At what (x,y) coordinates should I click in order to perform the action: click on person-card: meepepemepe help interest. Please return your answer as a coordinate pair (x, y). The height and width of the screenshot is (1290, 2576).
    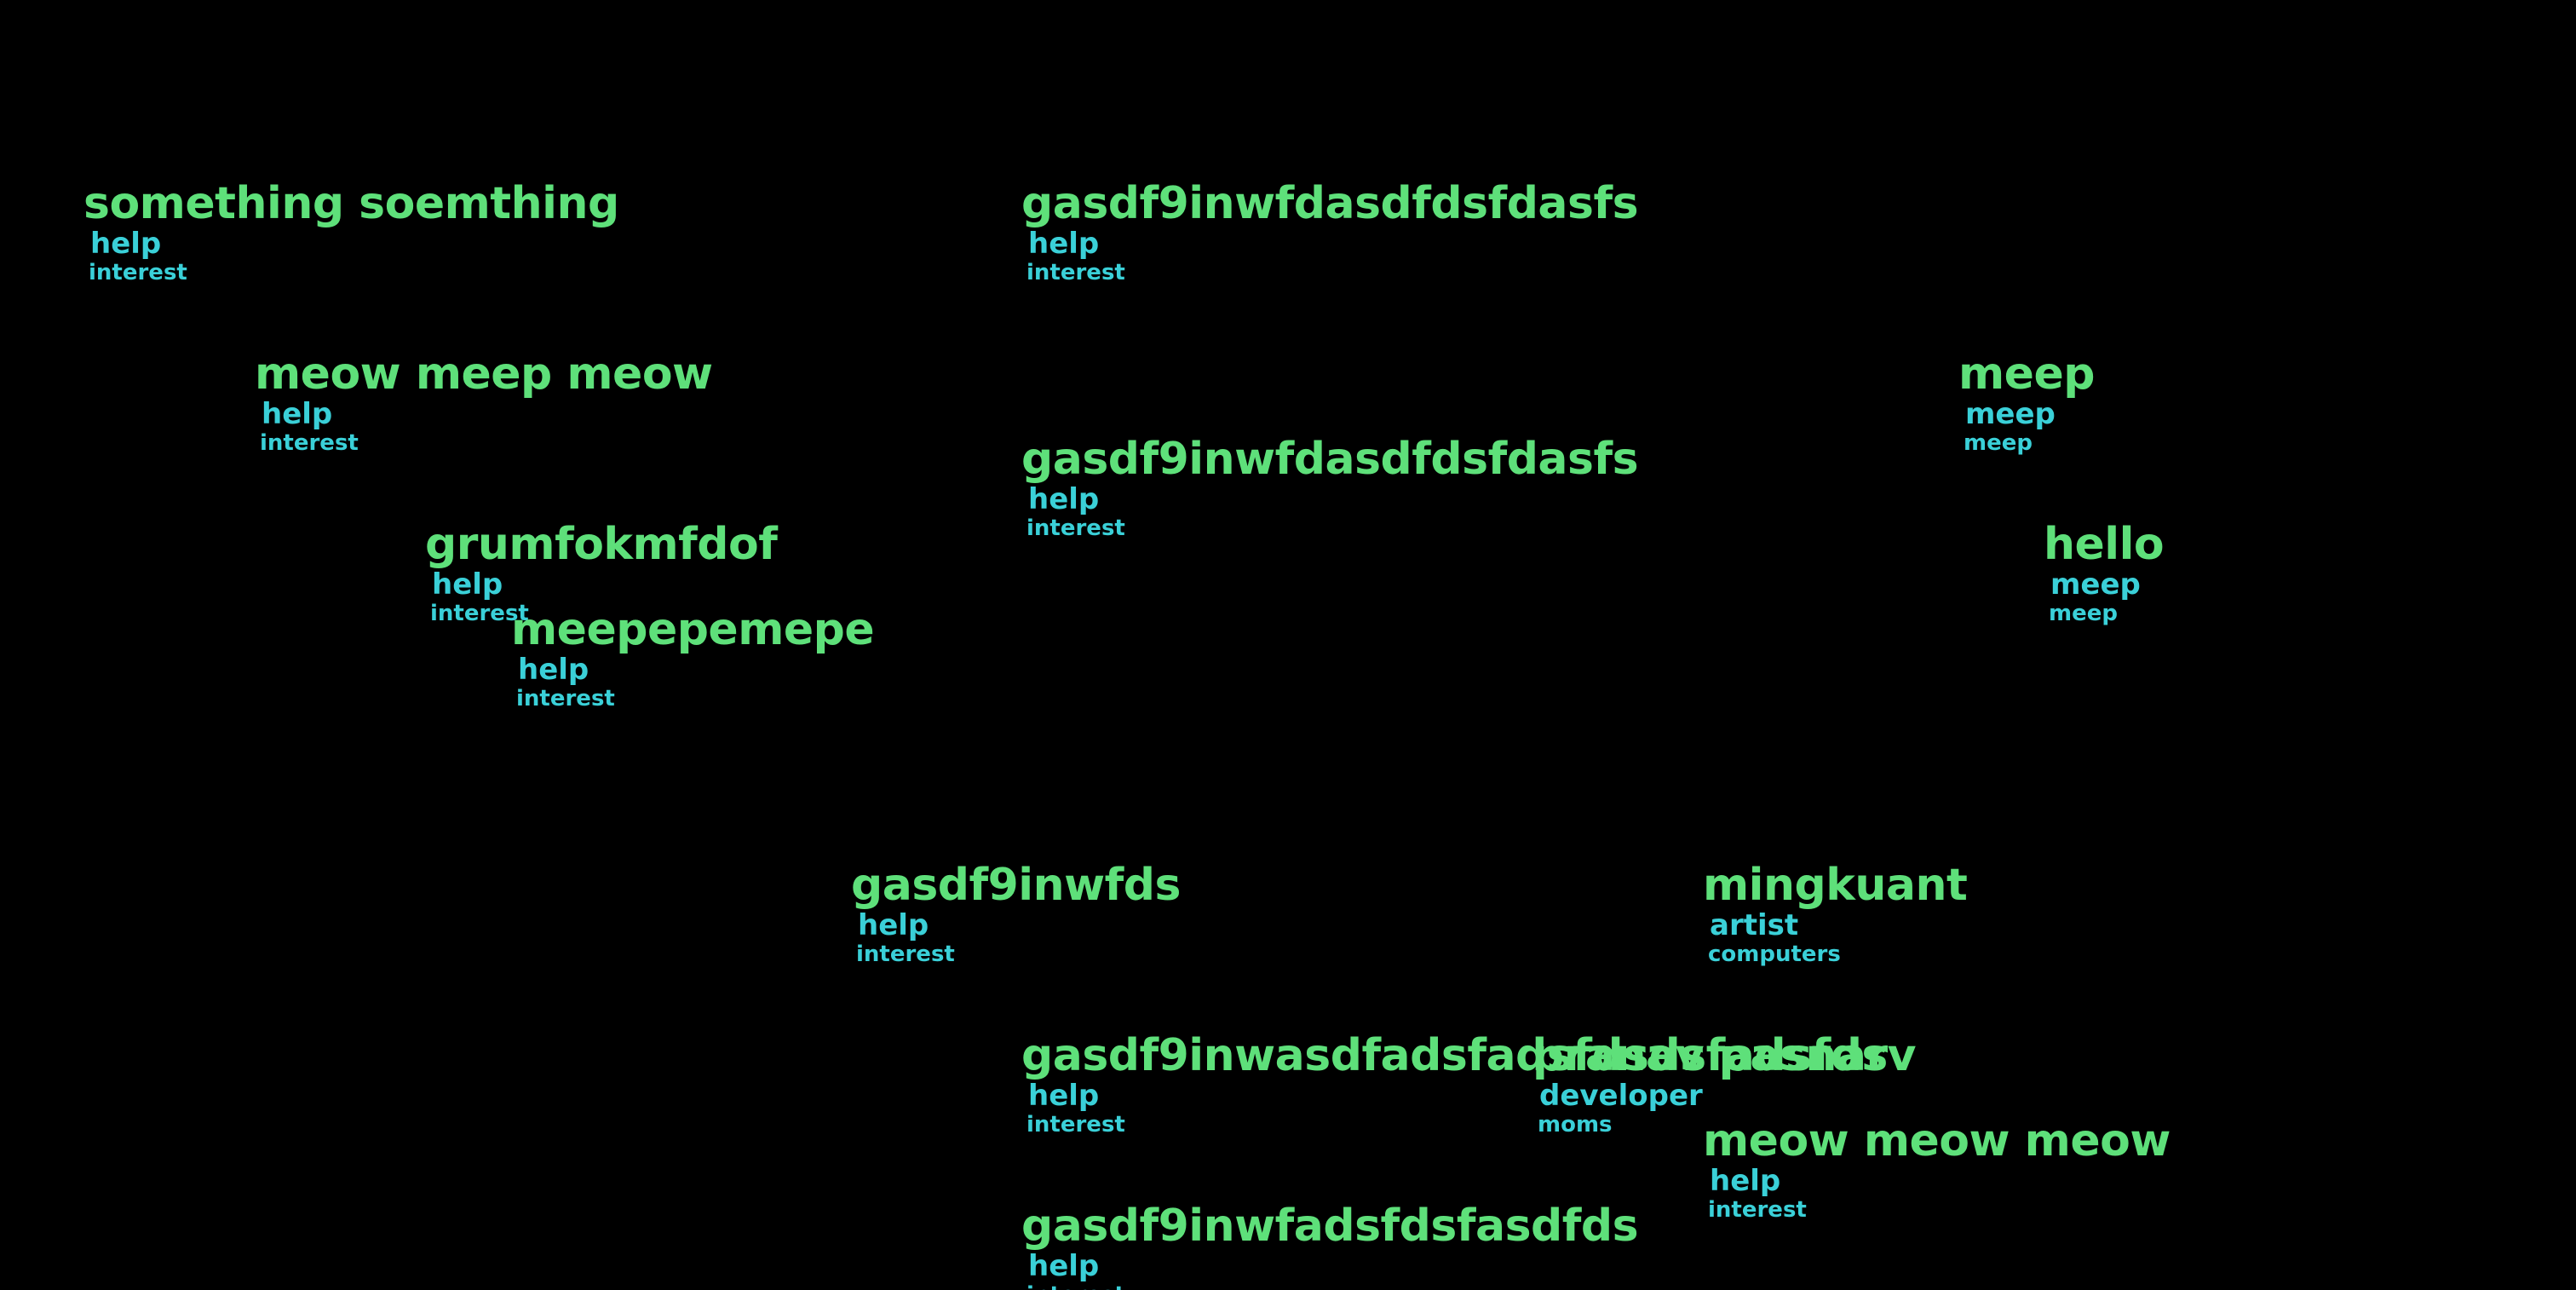
    Looking at the image, I should click on (693, 658).